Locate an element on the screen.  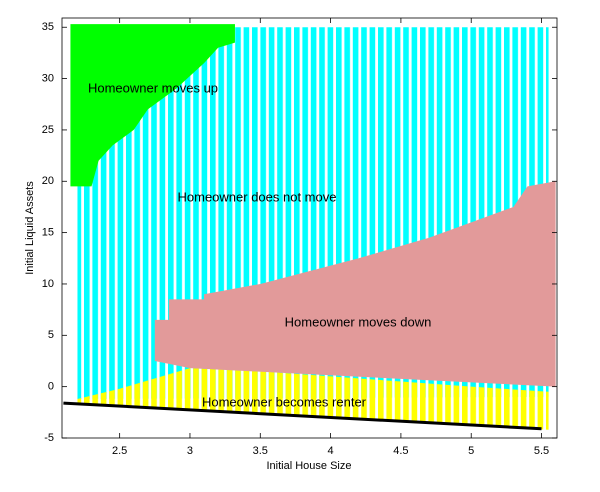
x-tick-label: 5.5 is located at coordinates (541, 451).